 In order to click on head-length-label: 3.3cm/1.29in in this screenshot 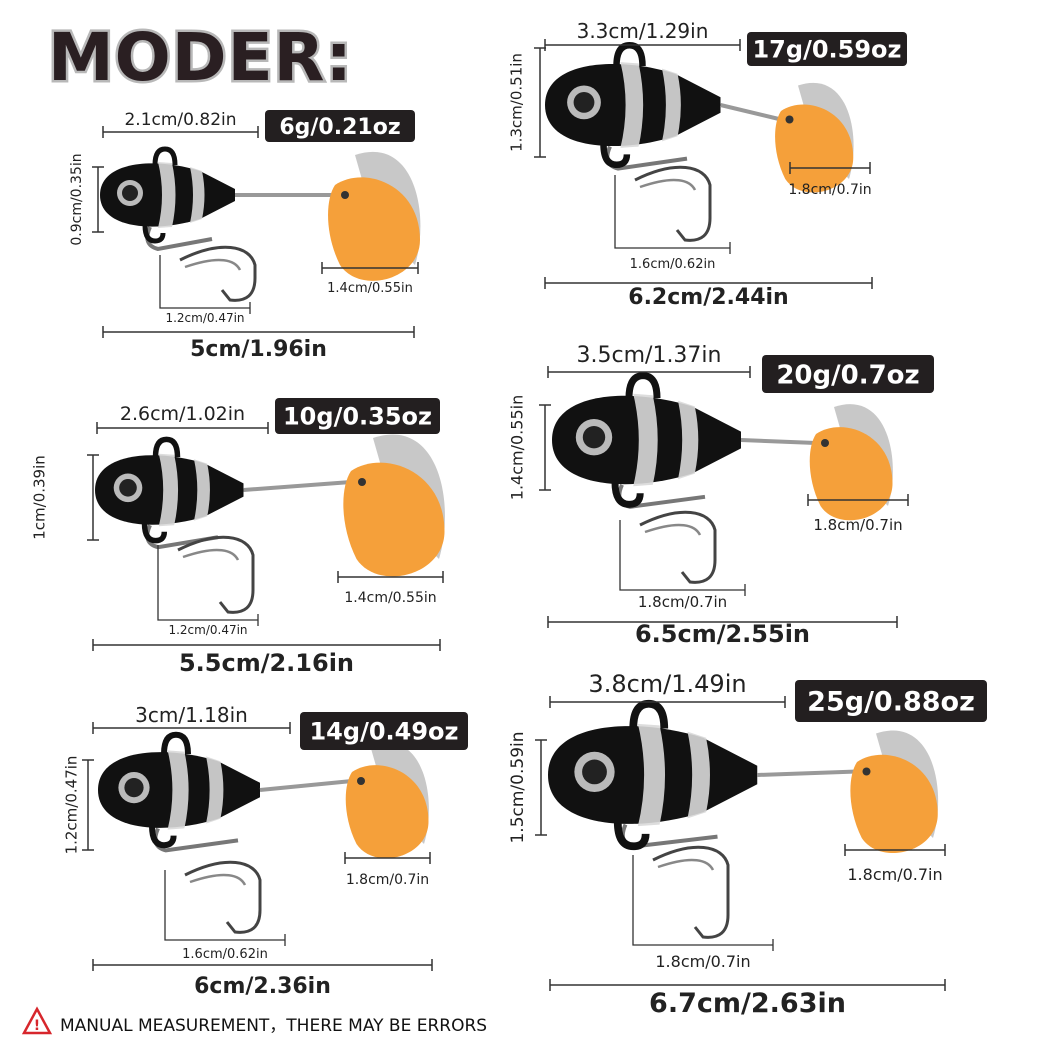, I will do `click(643, 31)`.